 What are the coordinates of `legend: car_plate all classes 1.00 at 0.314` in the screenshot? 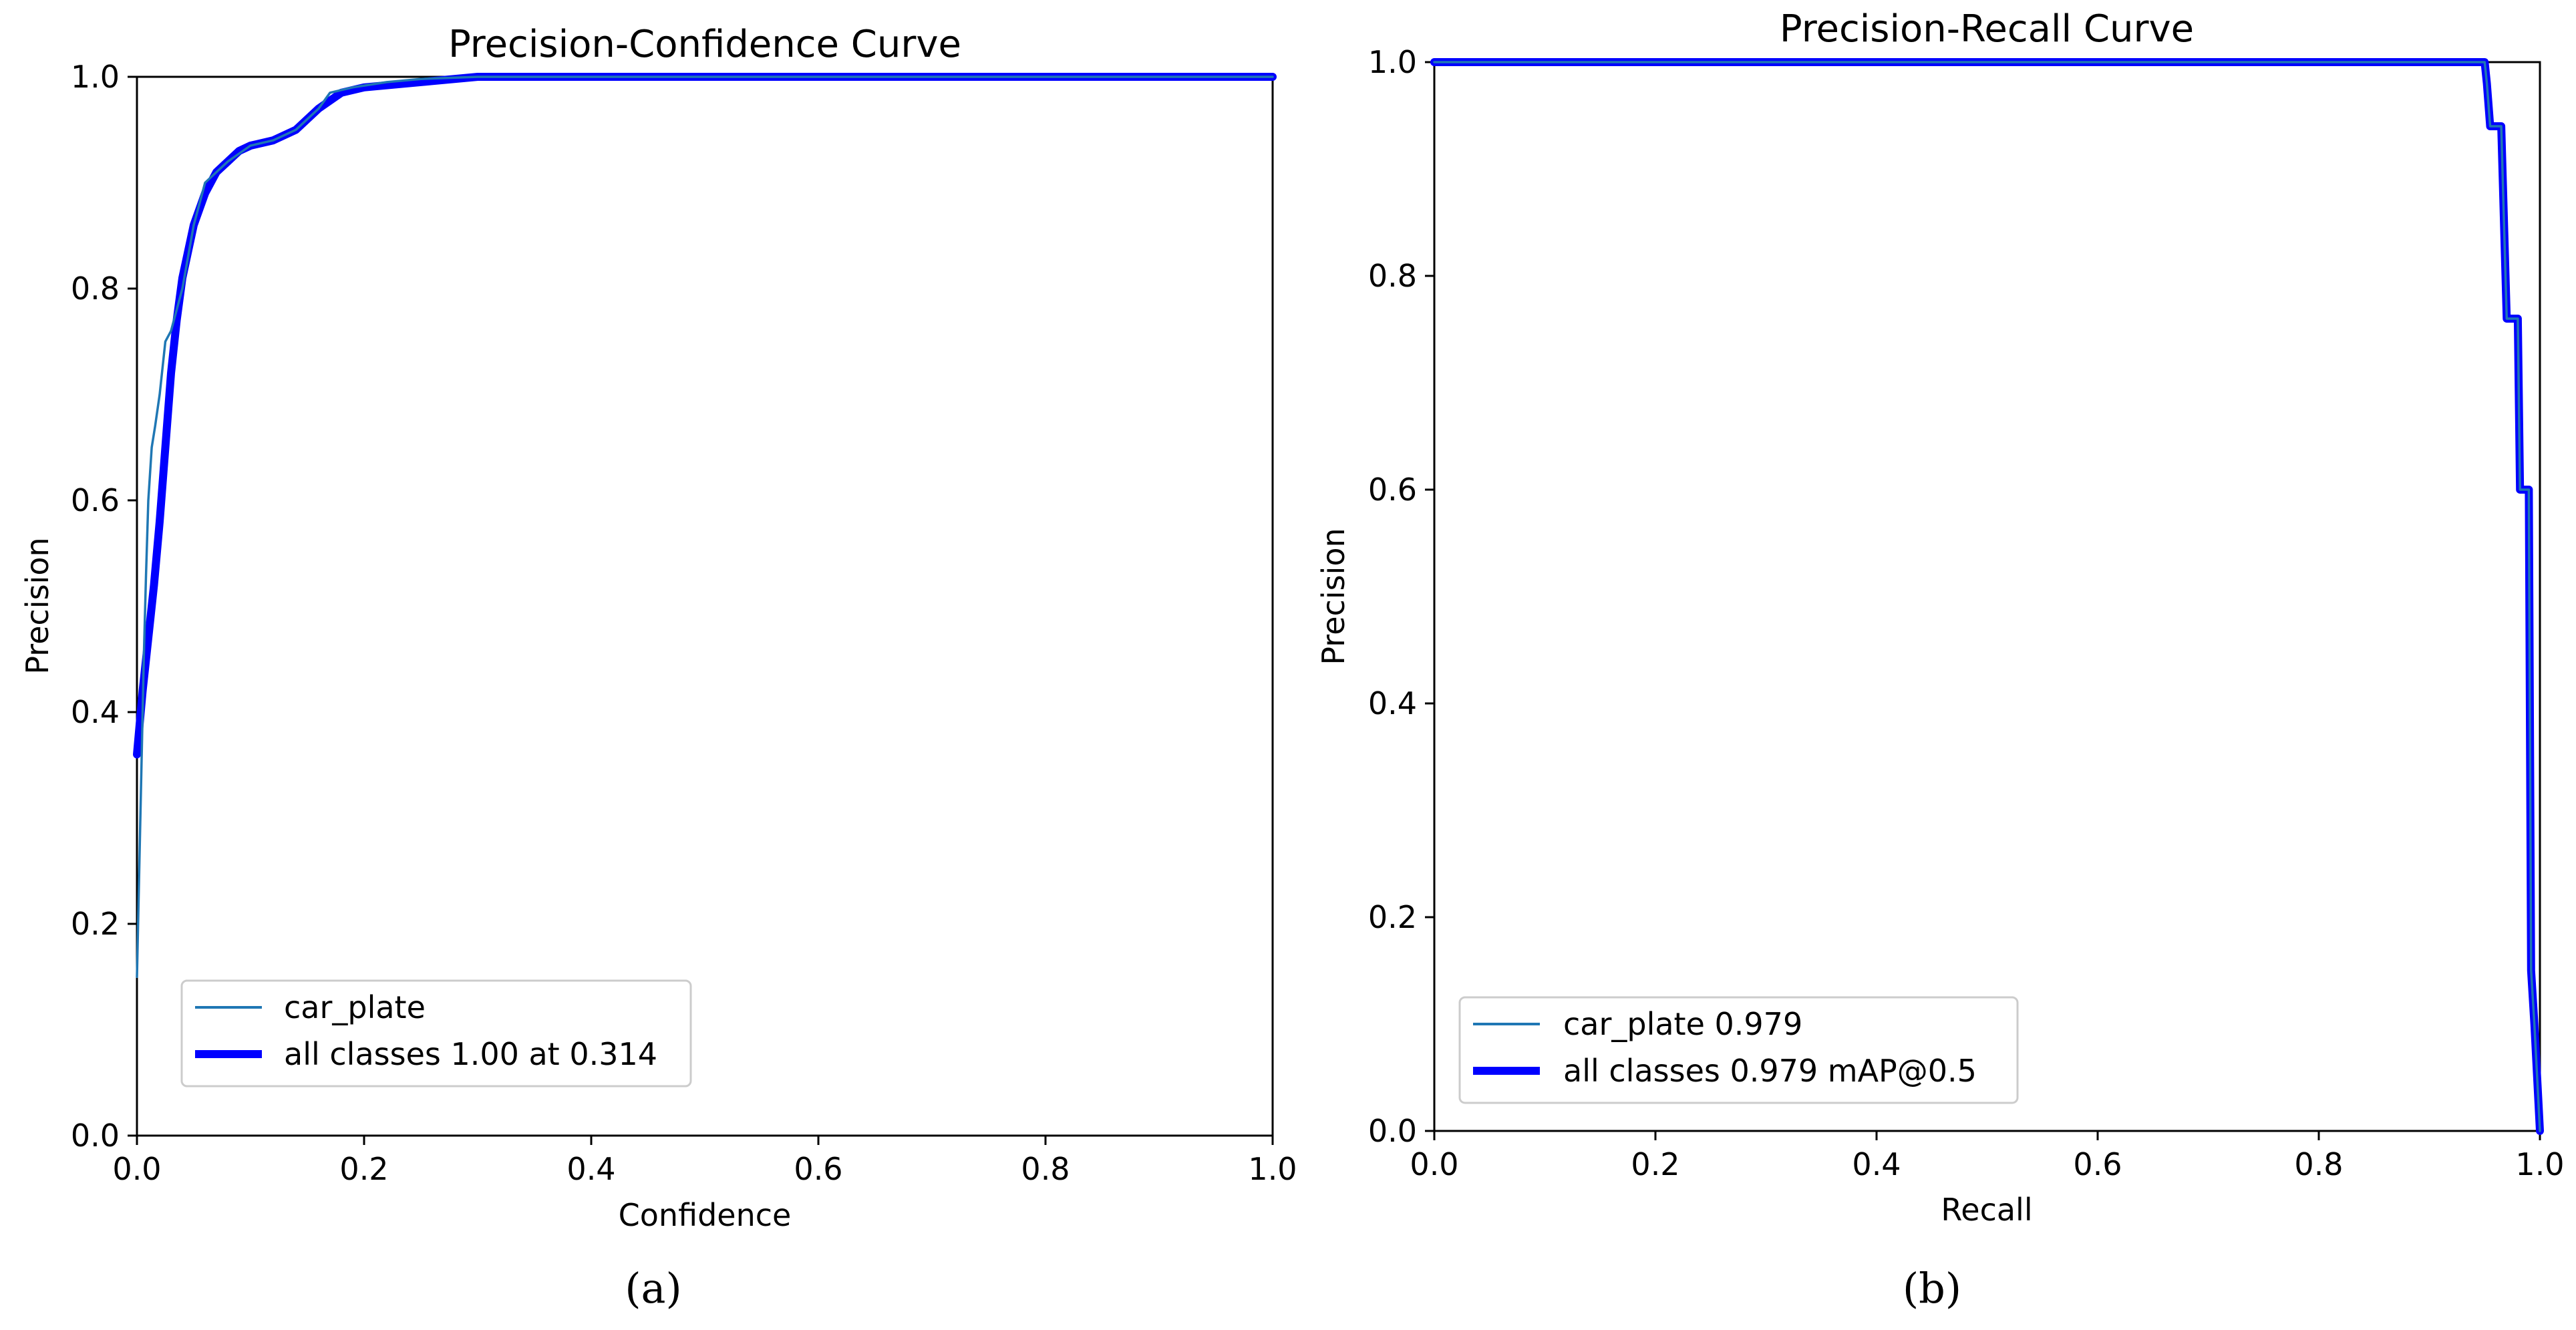 It's located at (436, 1033).